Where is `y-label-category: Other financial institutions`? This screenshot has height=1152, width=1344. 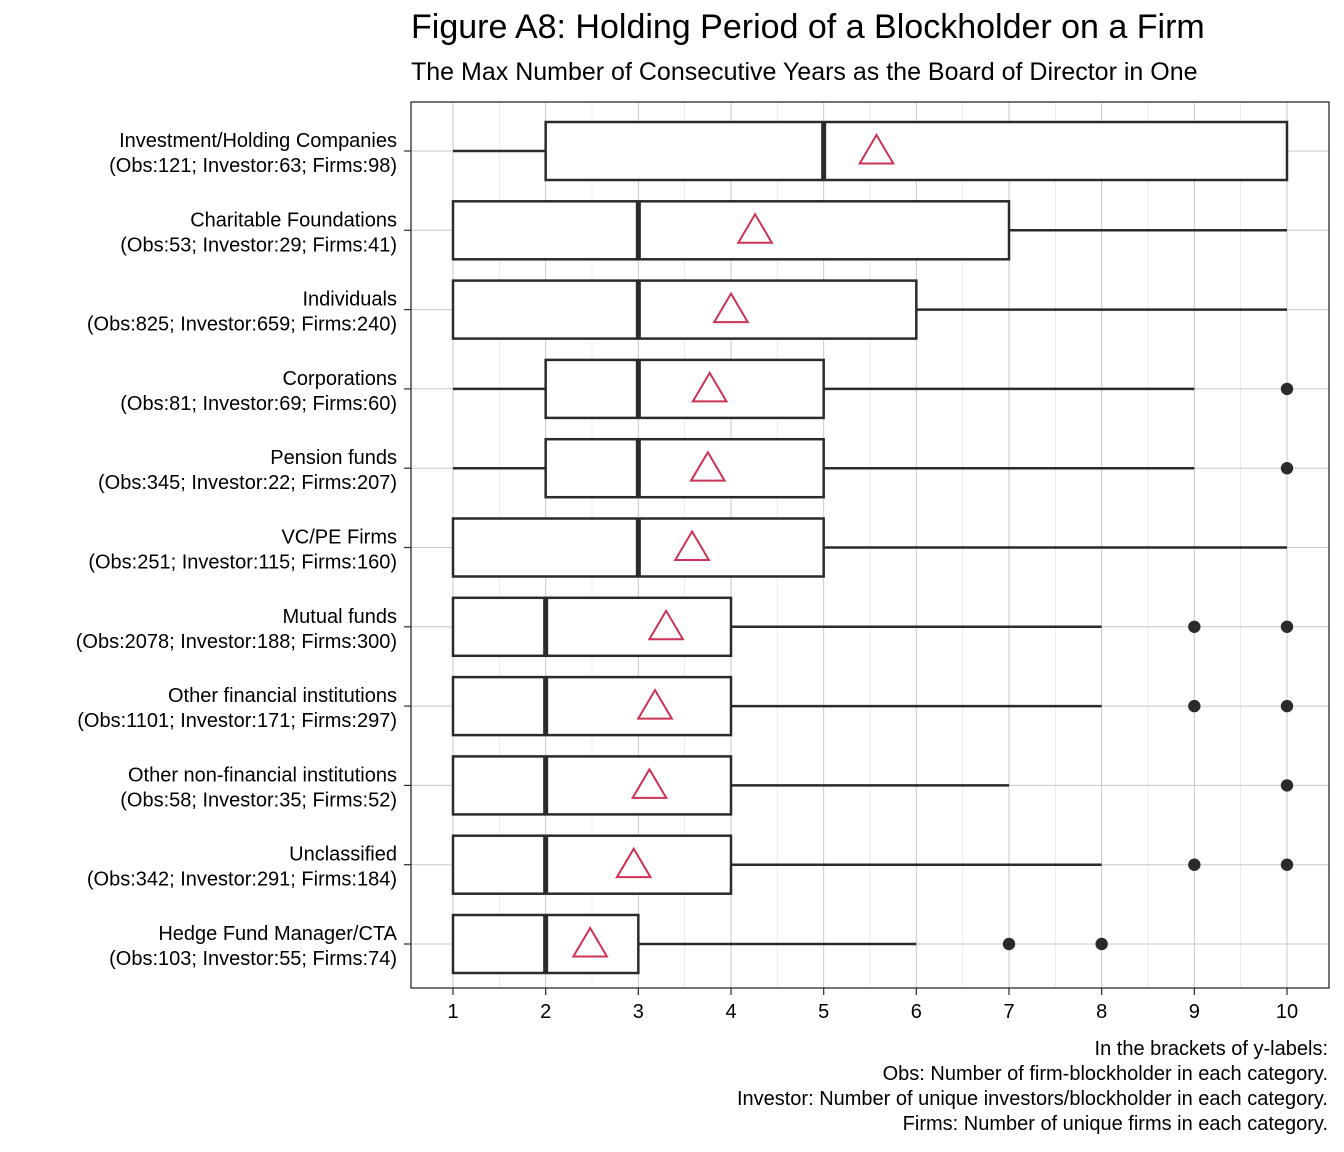
y-label-category: Other financial institutions is located at coordinates (282, 696).